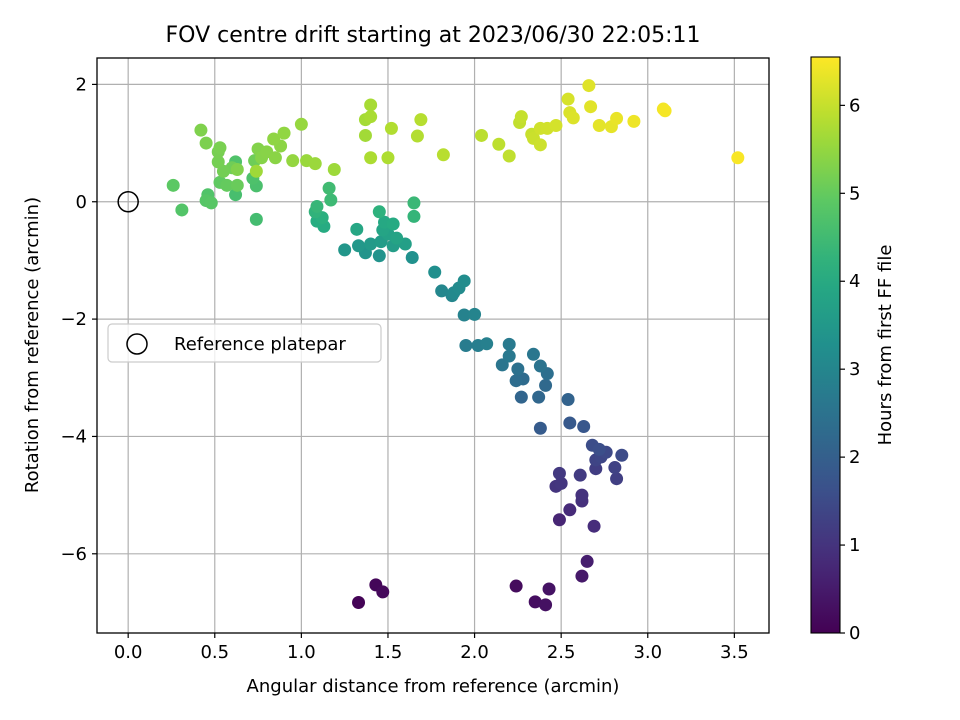 The height and width of the screenshot is (720, 960). Describe the element at coordinates (474, 652) in the screenshot. I see `x-tick-label: 2.0` at that location.